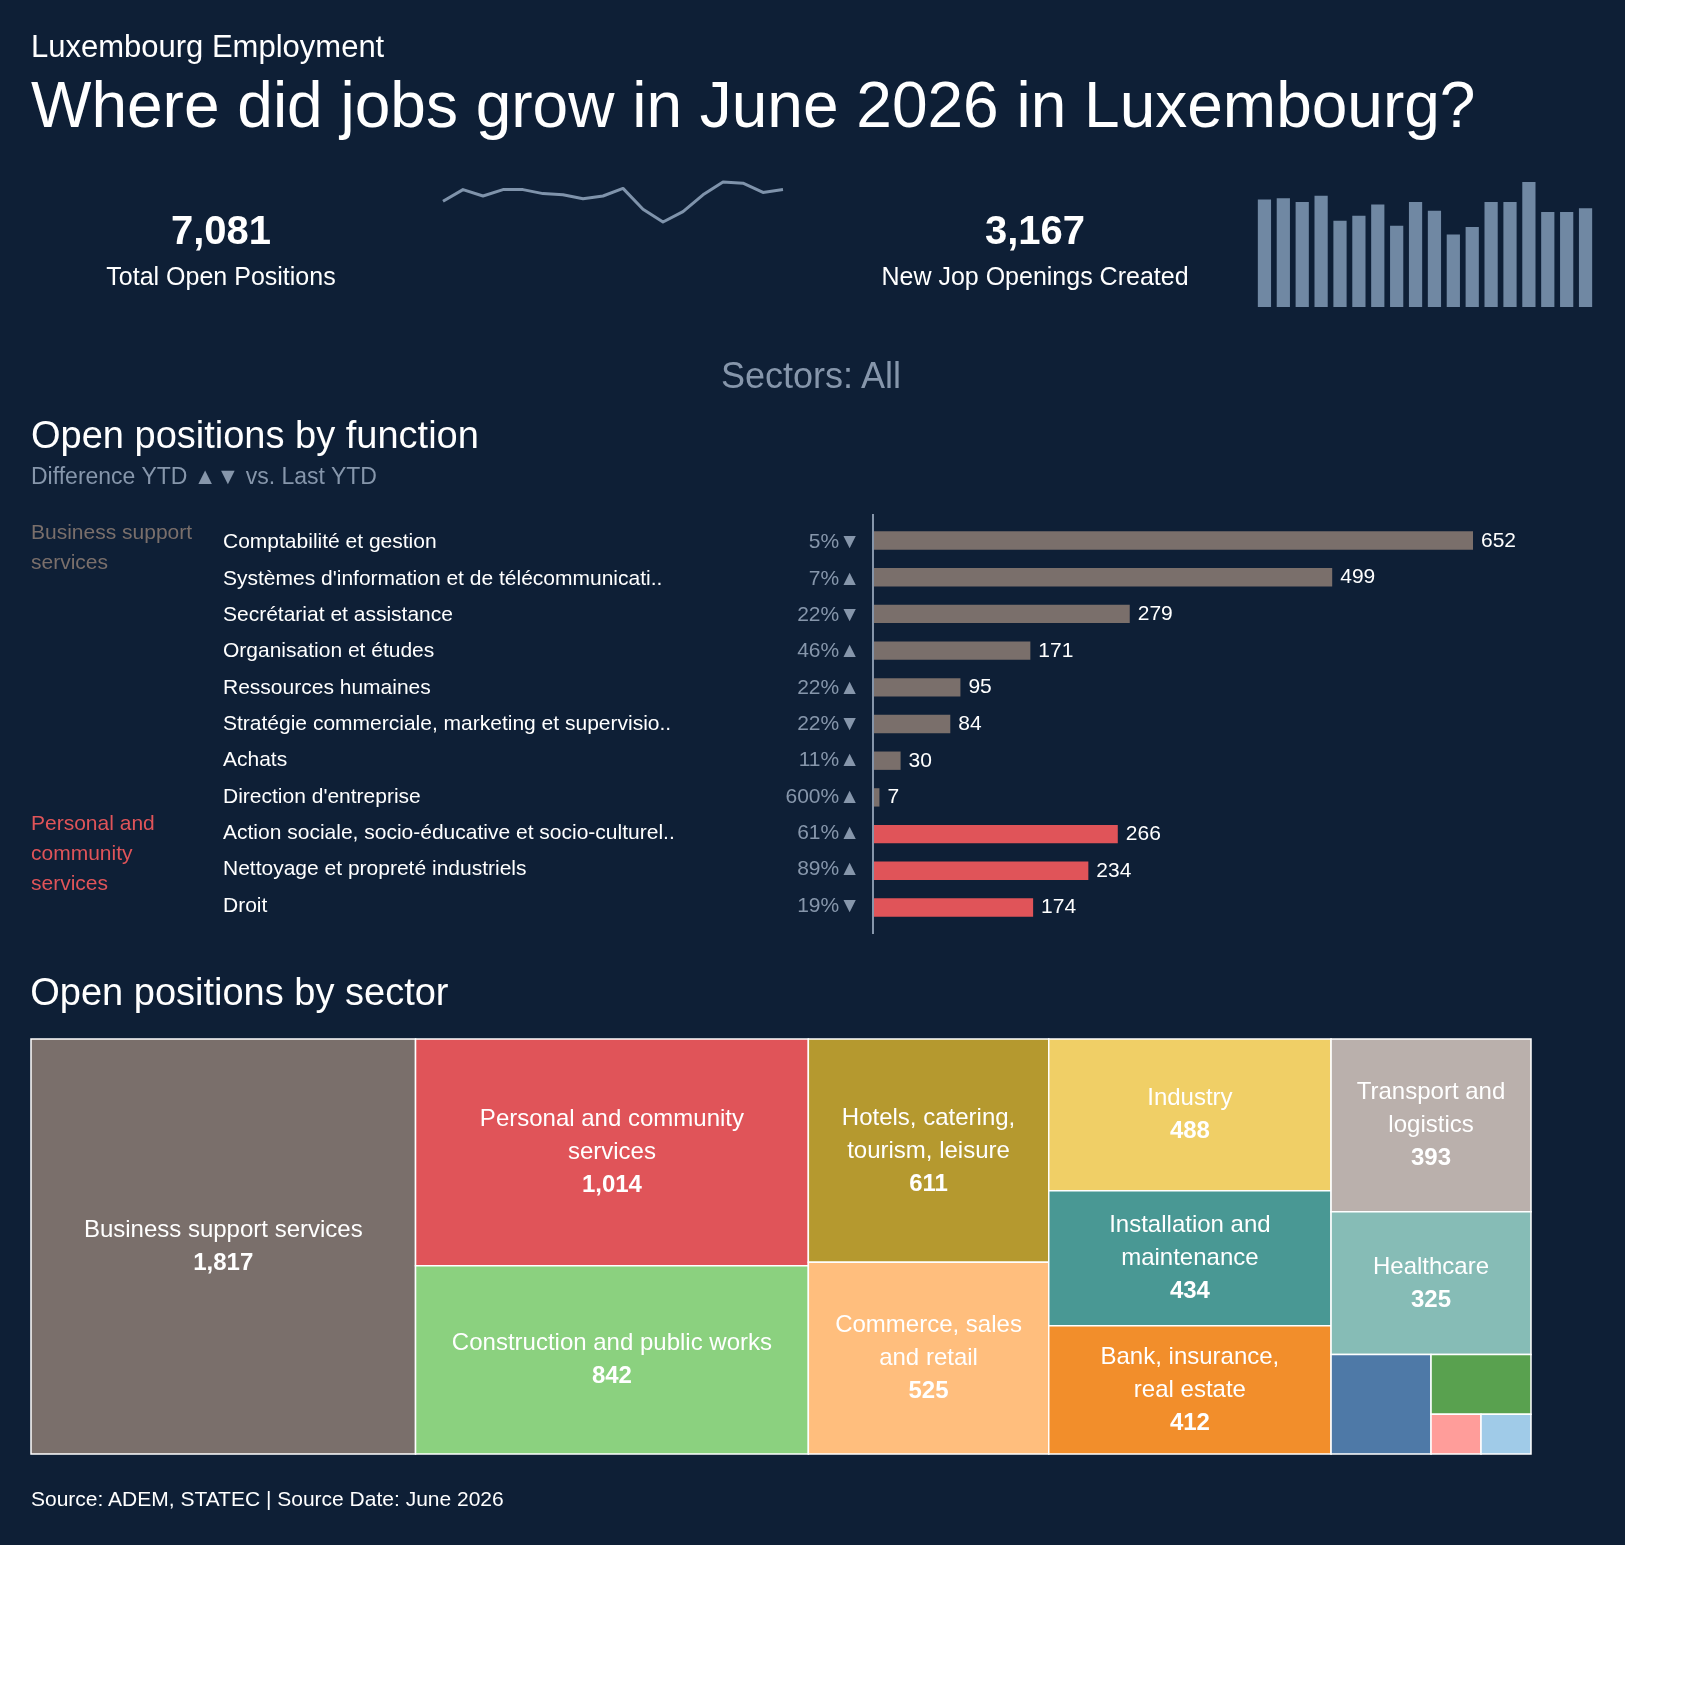 This screenshot has width=1700, height=1700. Describe the element at coordinates (327, 686) in the screenshot. I see `y-tick-label: Ressources humaines` at that location.